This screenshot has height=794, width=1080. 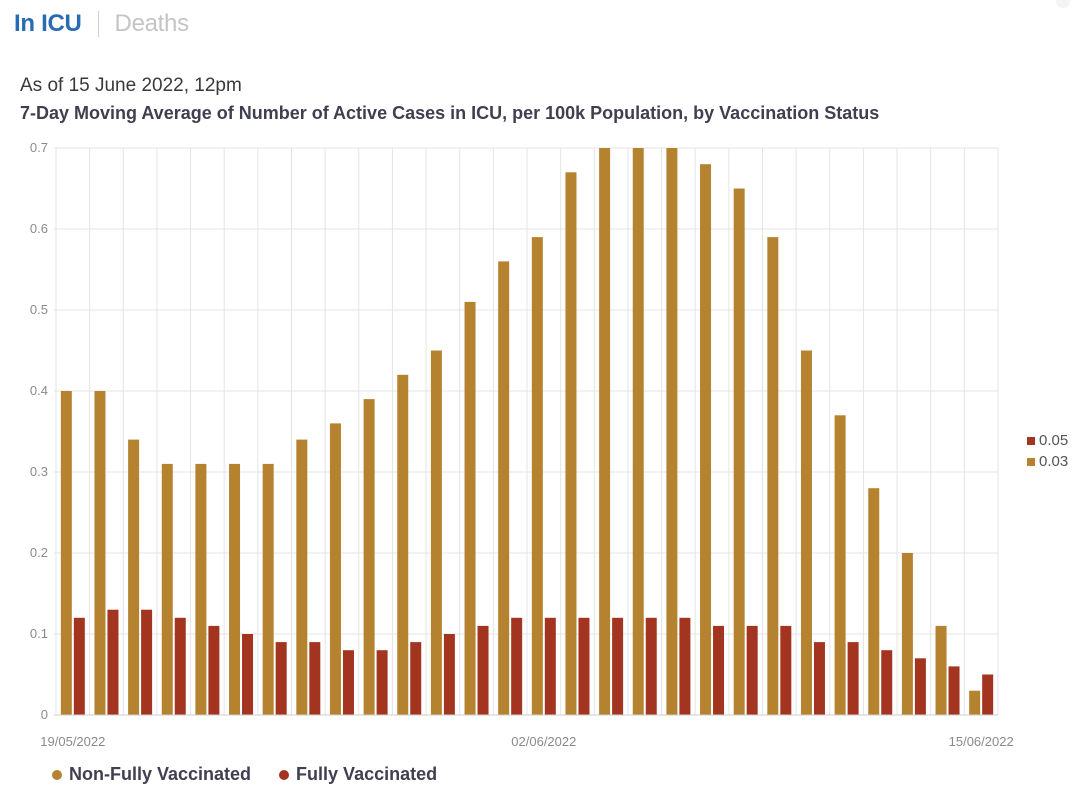 What do you see at coordinates (284, 774) in the screenshot?
I see `legend-dot-fully` at bounding box center [284, 774].